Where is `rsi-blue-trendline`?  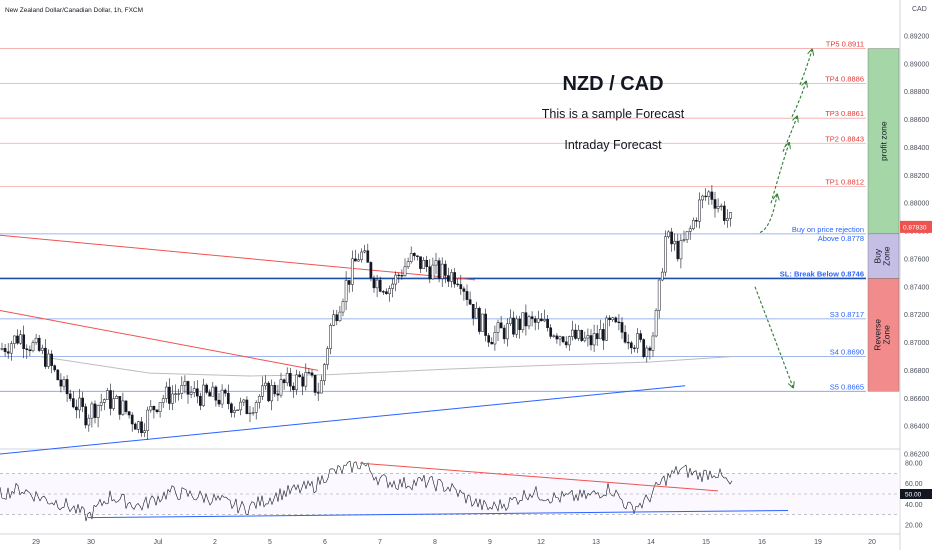 rsi-blue-trendline is located at coordinates (438, 514).